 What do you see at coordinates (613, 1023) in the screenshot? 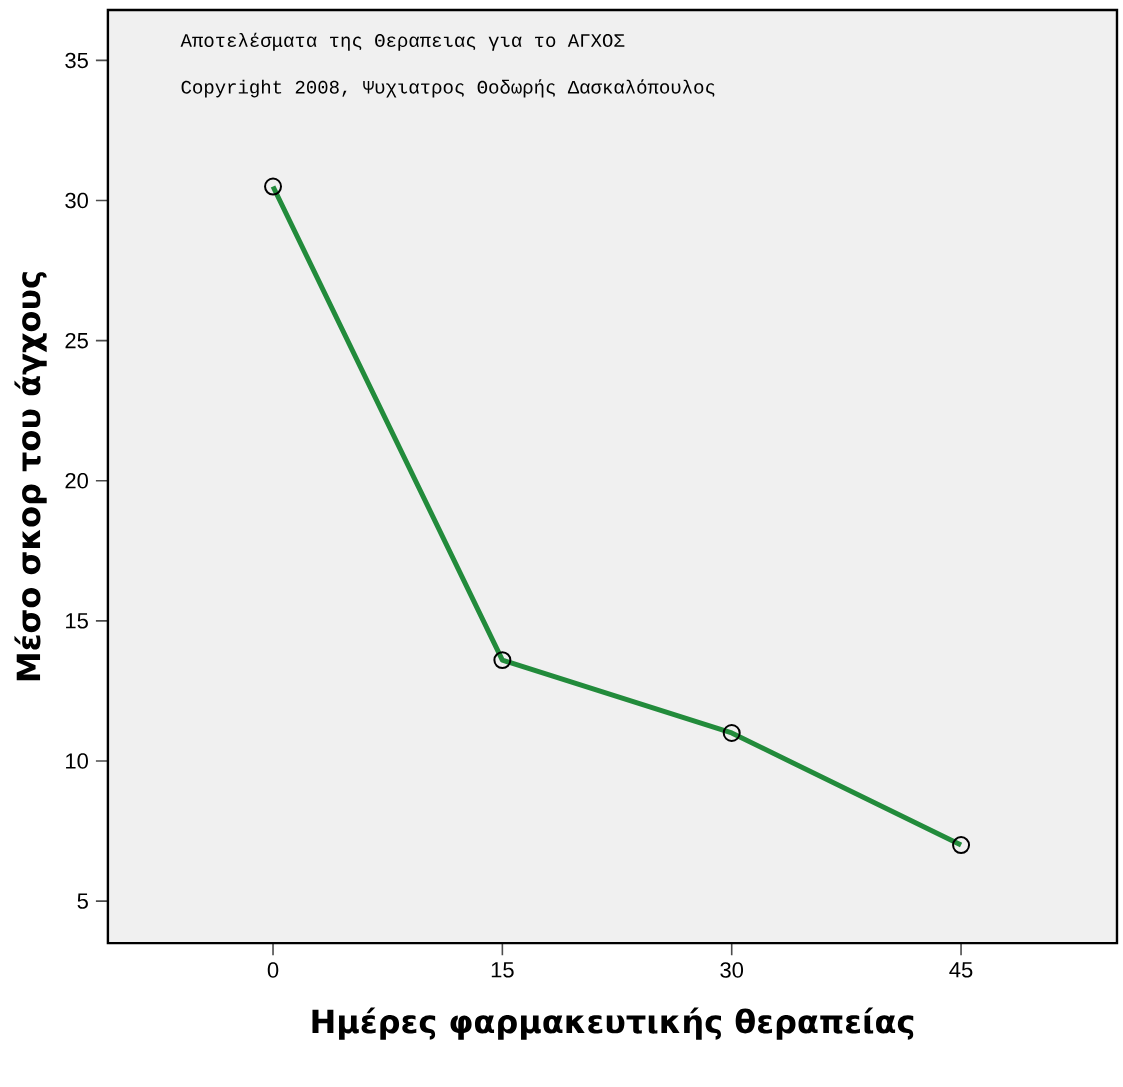
I see `x-axis-title: Ημέρες φαρμακευτικής θεραπείας` at bounding box center [613, 1023].